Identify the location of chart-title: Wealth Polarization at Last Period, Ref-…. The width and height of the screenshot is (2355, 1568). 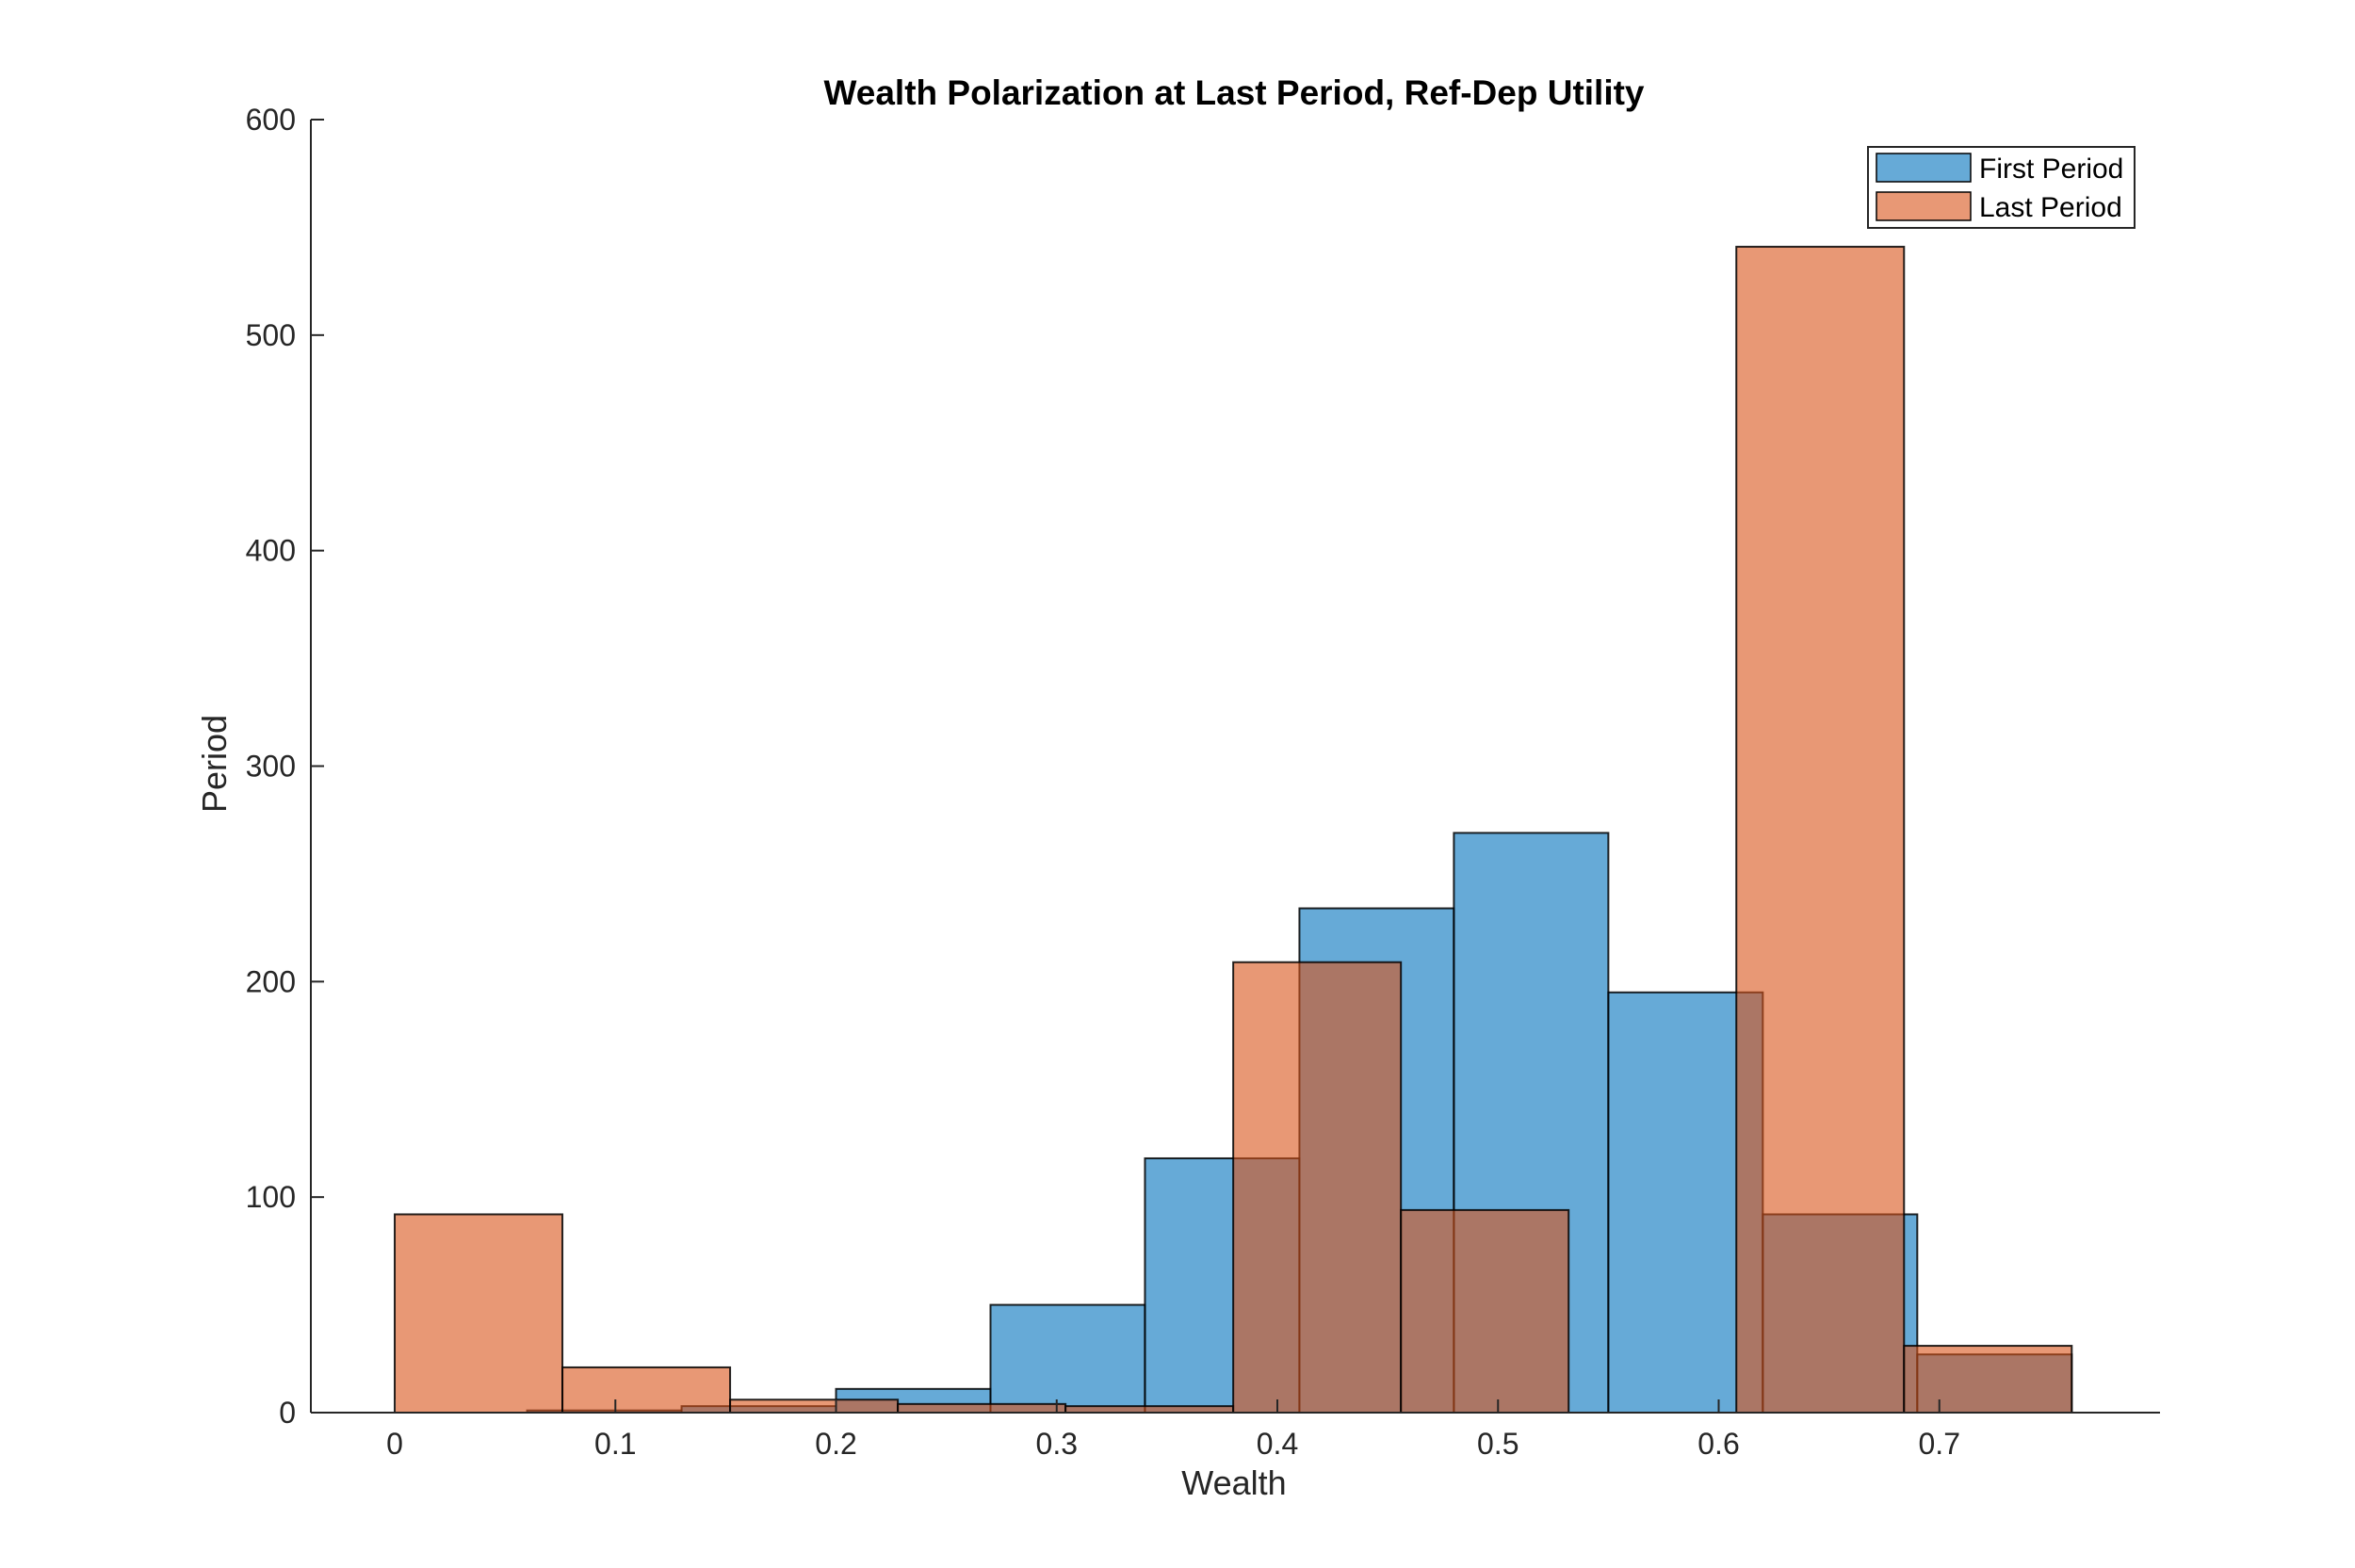
(1234, 92).